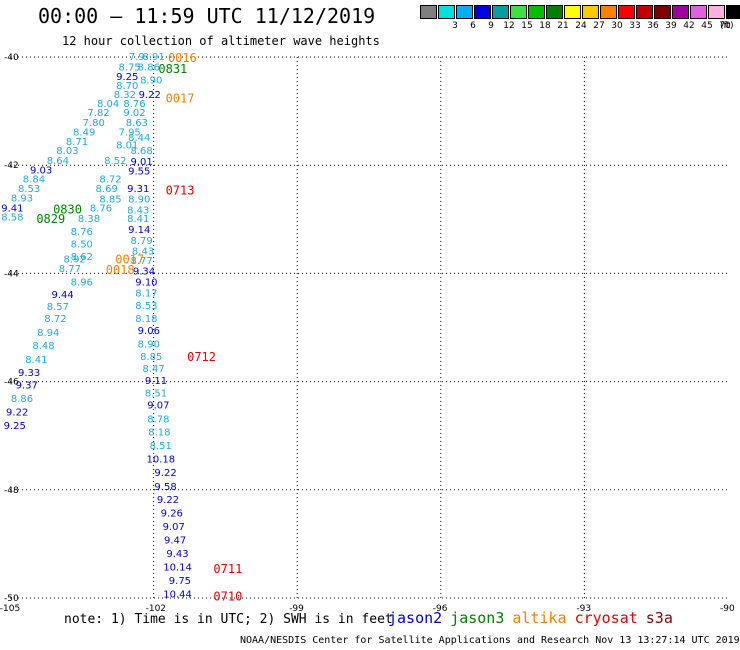 The height and width of the screenshot is (650, 740). I want to click on swh-value: 8.18, so click(146, 319).